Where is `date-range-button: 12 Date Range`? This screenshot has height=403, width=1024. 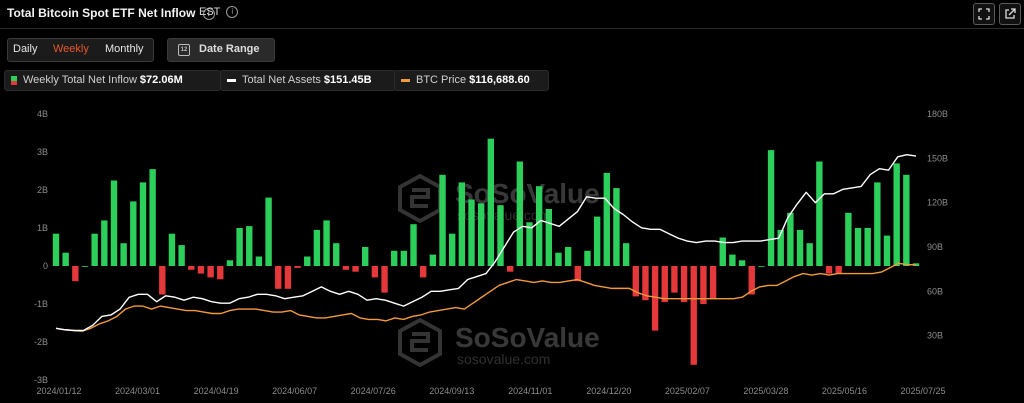 date-range-button: 12 Date Range is located at coordinates (221, 50).